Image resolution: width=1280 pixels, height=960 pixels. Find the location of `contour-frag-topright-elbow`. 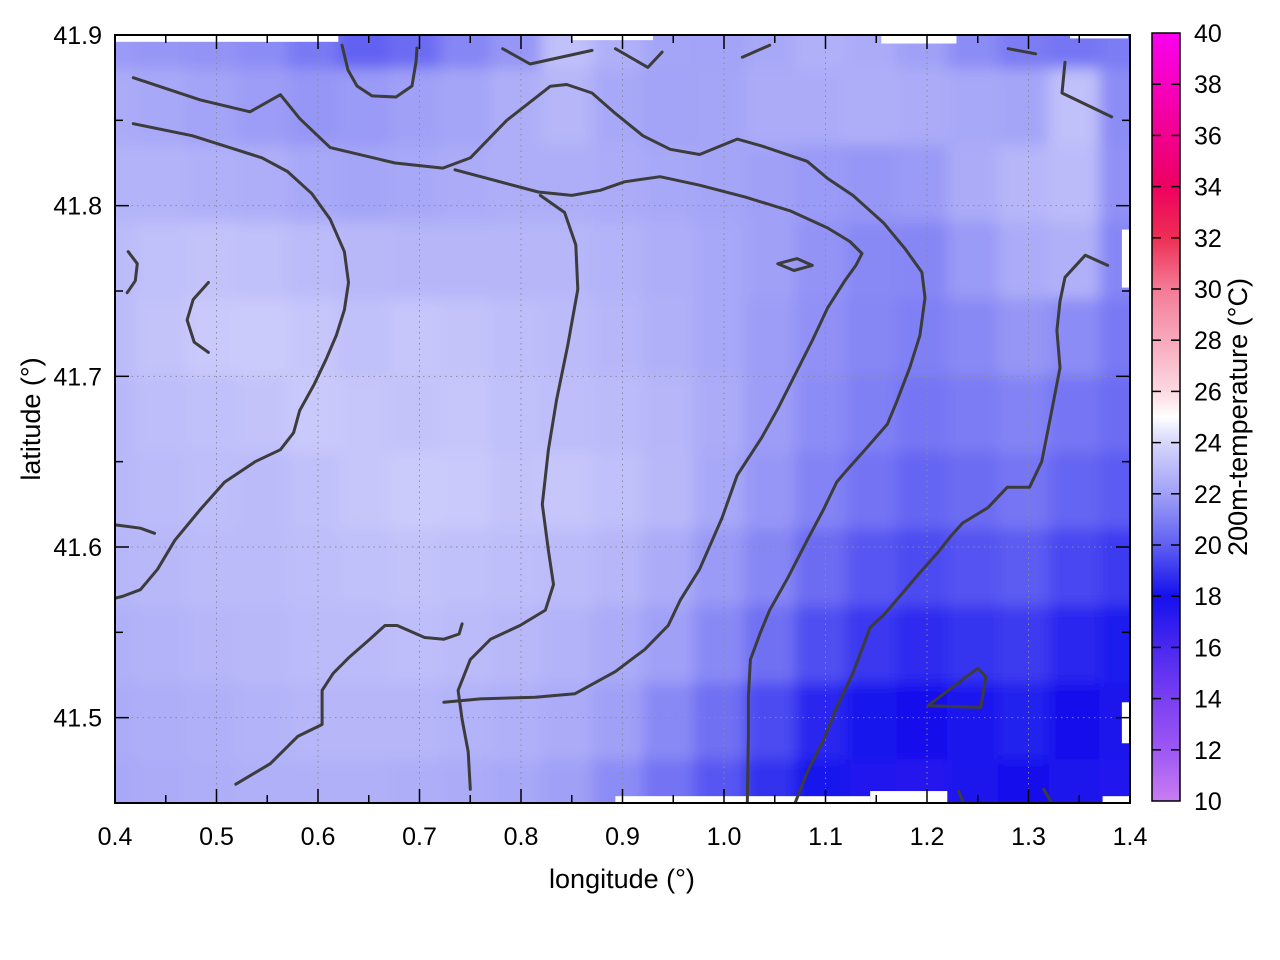

contour-frag-topright-elbow is located at coordinates (1087, 89).